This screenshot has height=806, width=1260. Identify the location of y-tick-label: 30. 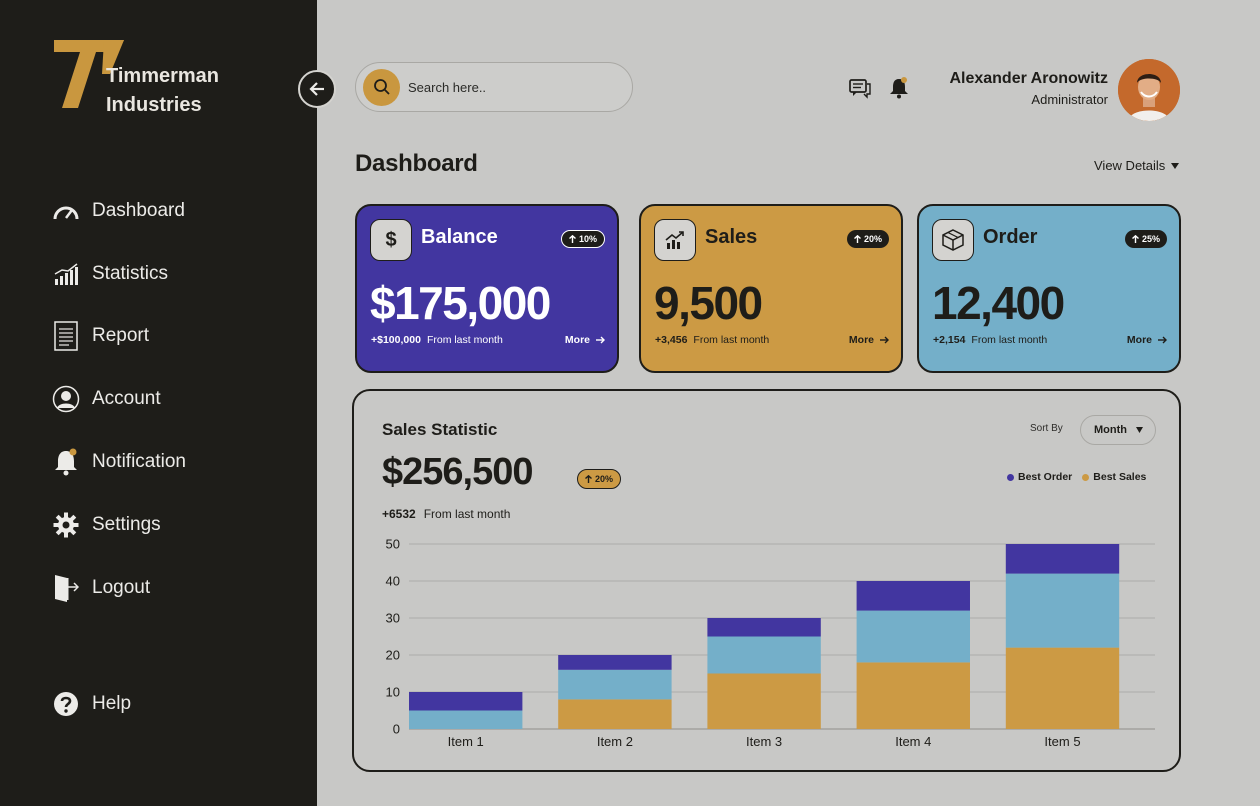
(393, 618).